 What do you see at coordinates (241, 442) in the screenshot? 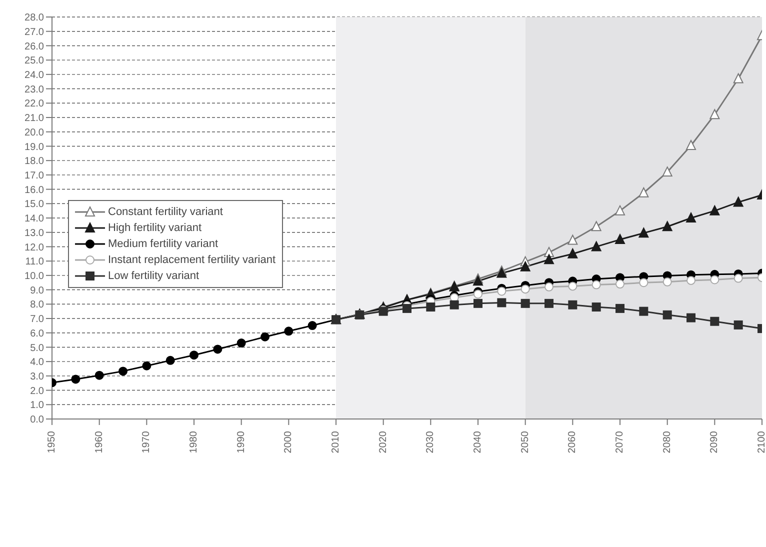
I see `x-tick-label: 1990` at bounding box center [241, 442].